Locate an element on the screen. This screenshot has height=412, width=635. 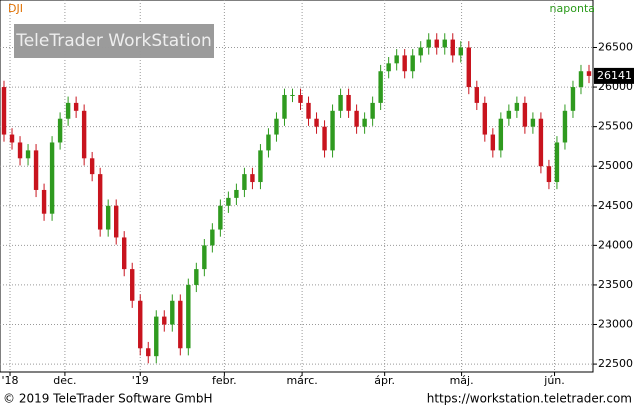
interval: naponta is located at coordinates (572, 8).